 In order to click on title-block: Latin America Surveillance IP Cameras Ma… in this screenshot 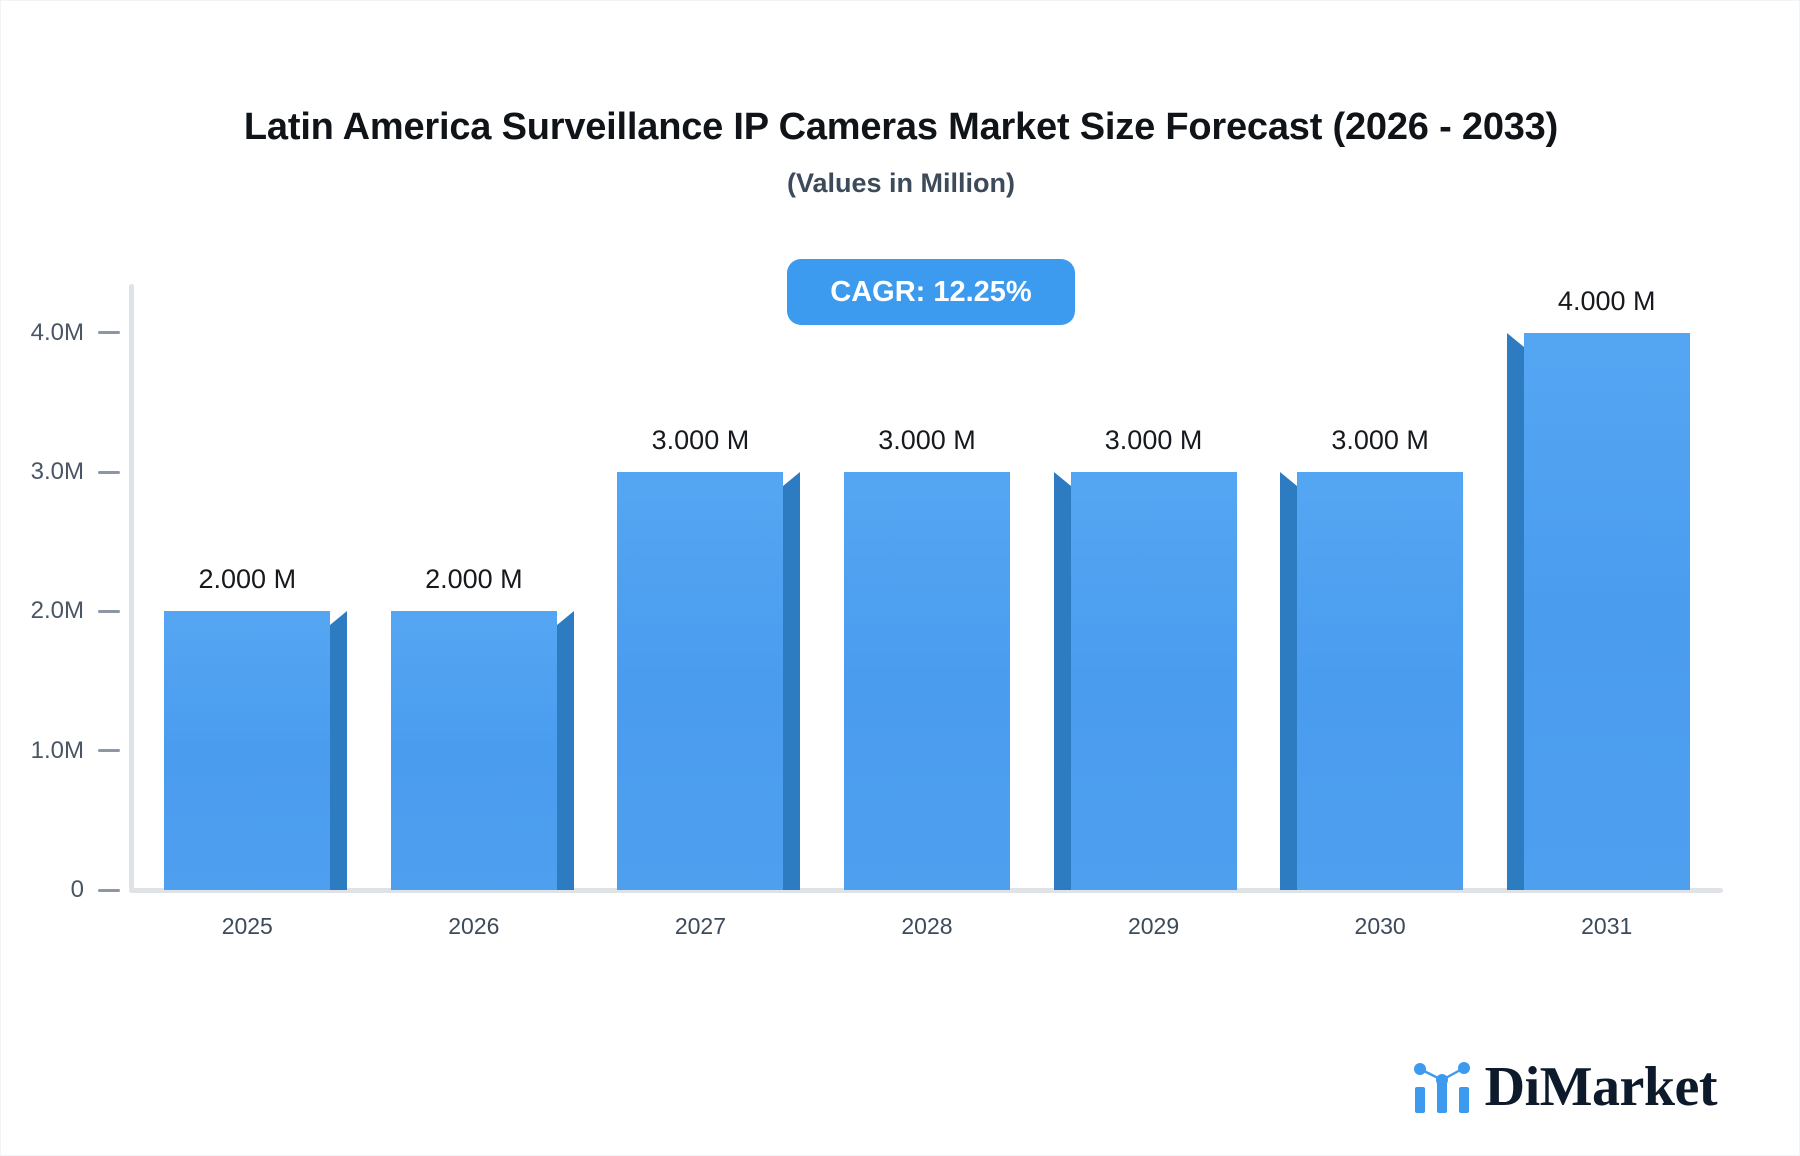, I will do `click(900, 152)`.